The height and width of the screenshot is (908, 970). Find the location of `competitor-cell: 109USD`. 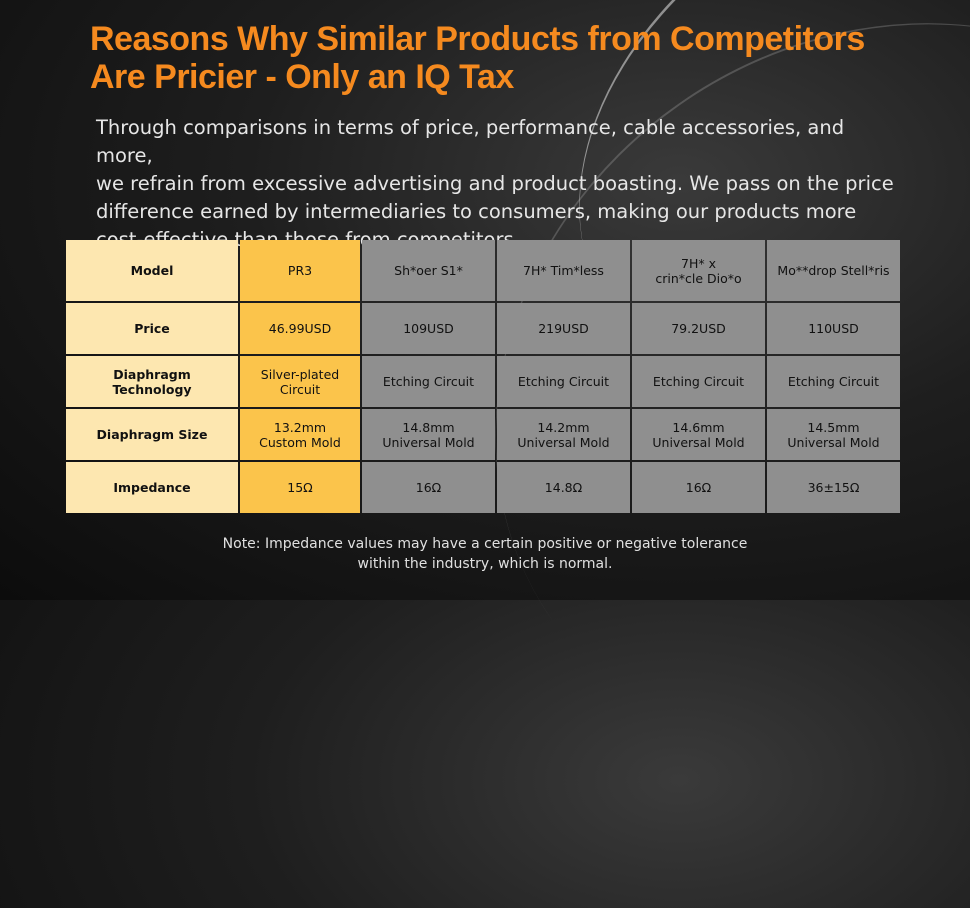

competitor-cell: 109USD is located at coordinates (428, 328).